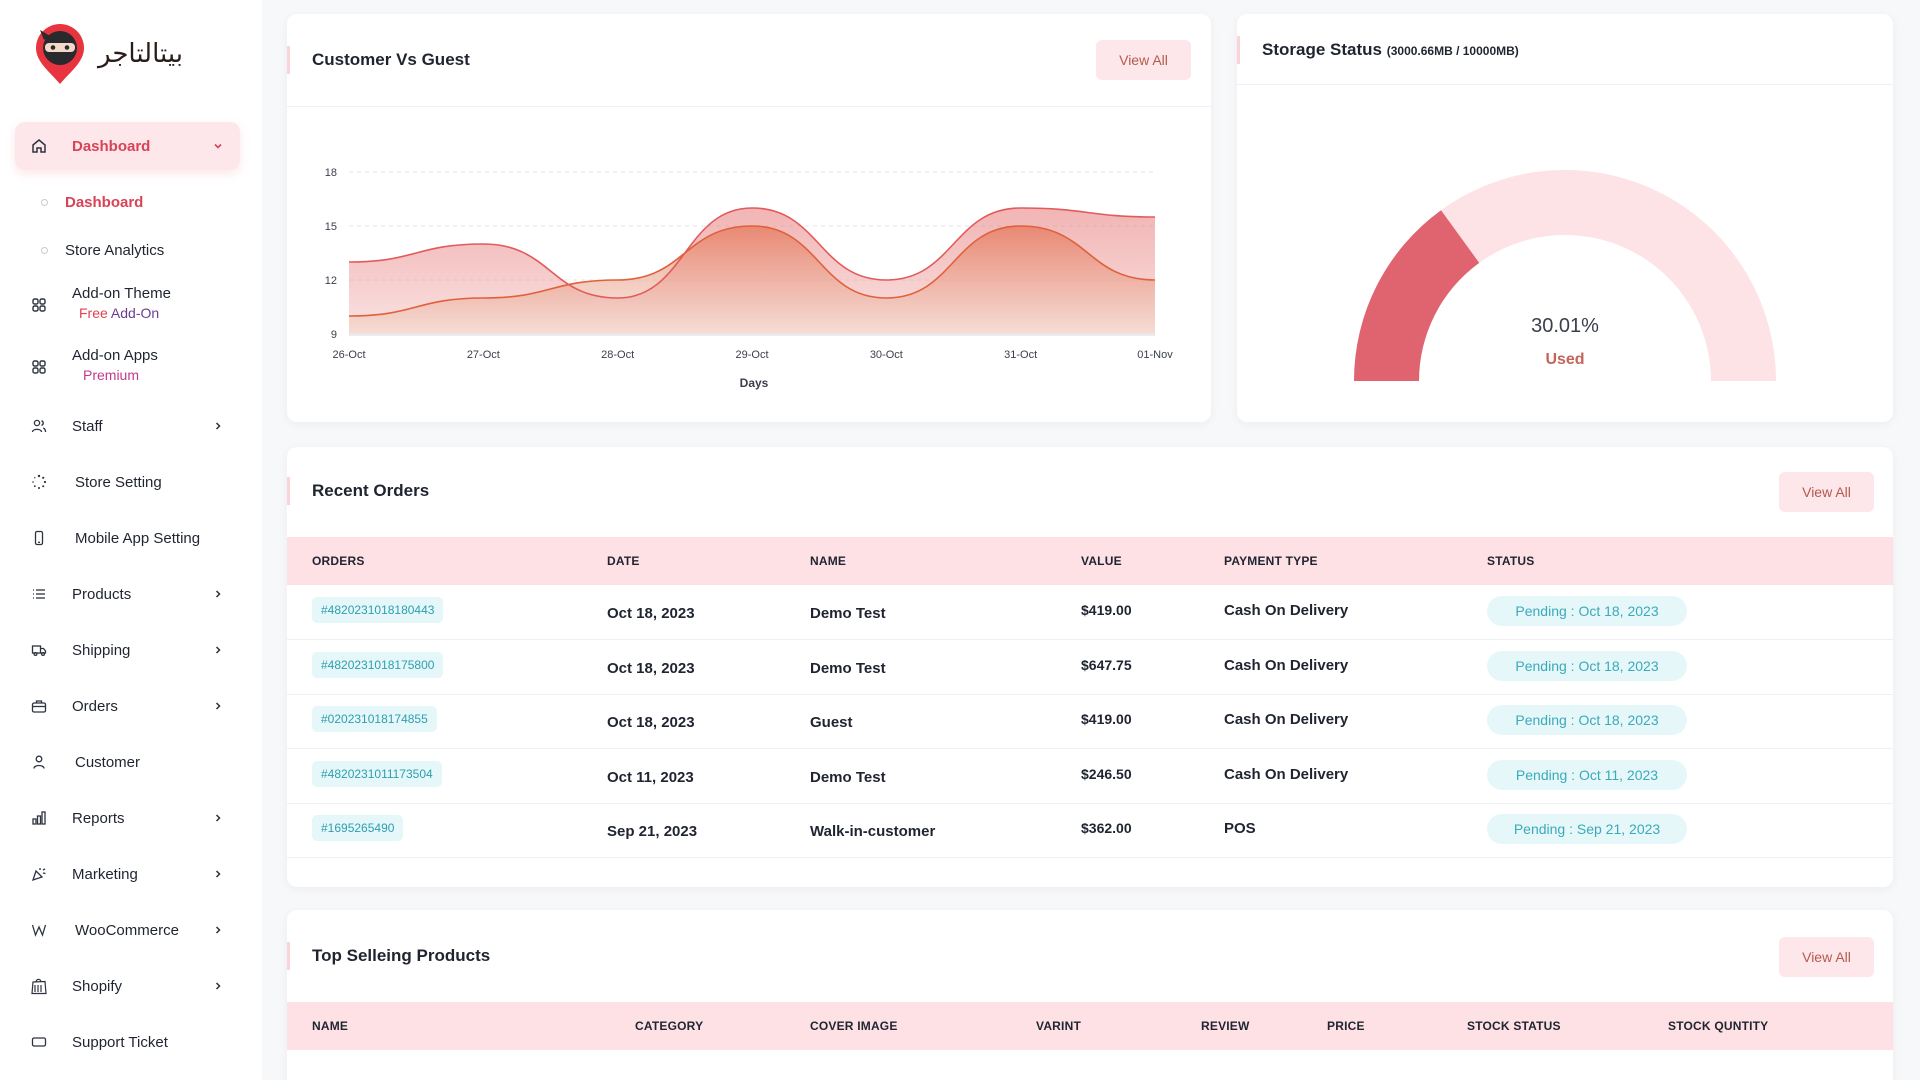 The image size is (1920, 1080). What do you see at coordinates (127, 874) in the screenshot?
I see `sidebar-item-marketing: Marketing` at bounding box center [127, 874].